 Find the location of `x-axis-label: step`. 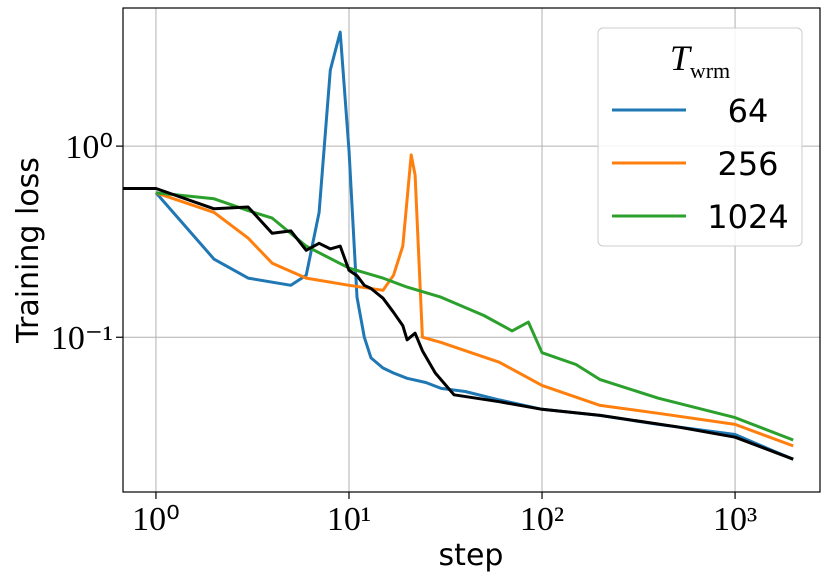

x-axis-label: step is located at coordinates (471, 555).